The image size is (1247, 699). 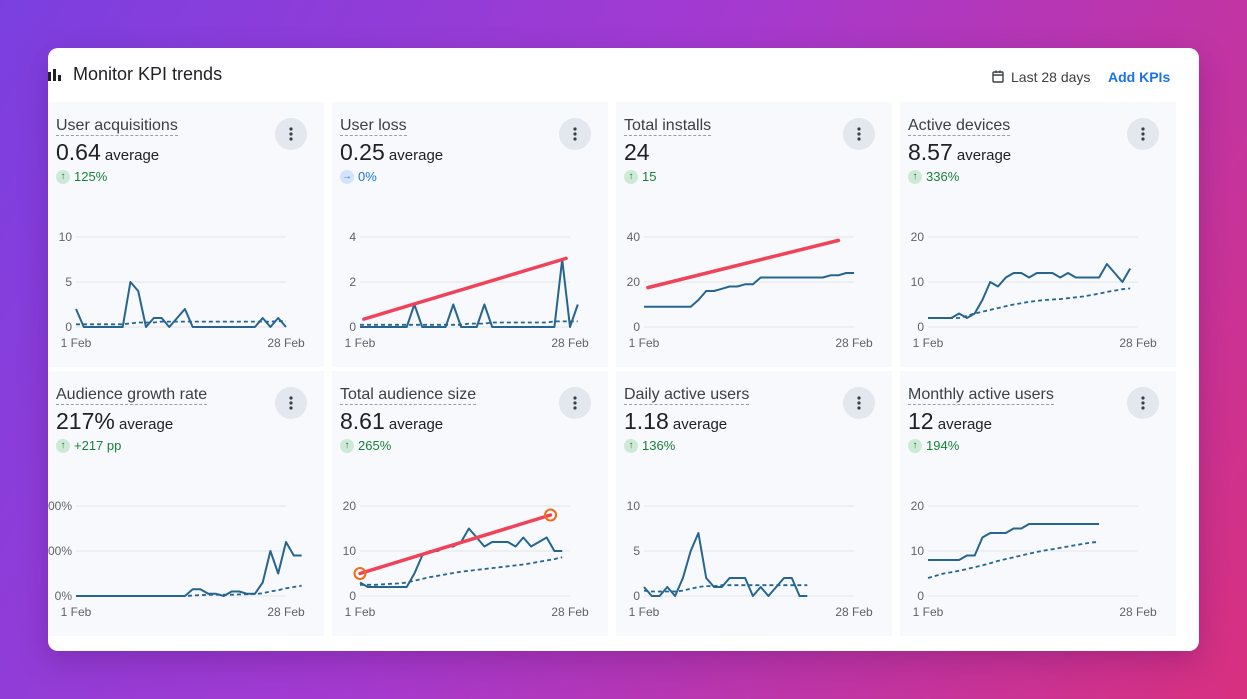 I want to click on add-kpis-button: Add KPIs, so click(x=1139, y=77).